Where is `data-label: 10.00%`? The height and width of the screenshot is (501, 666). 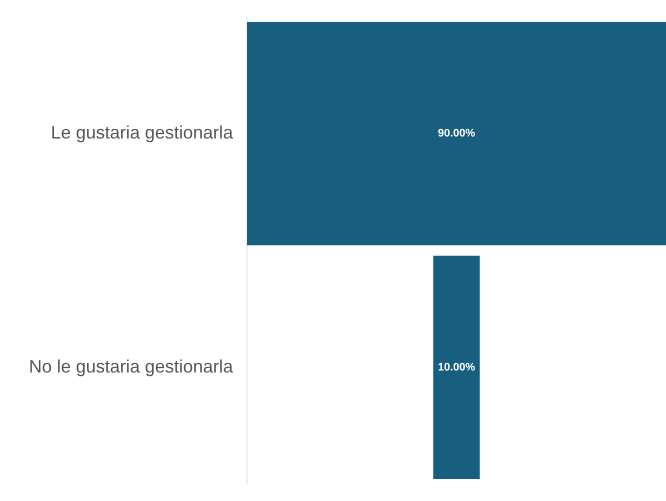 data-label: 10.00% is located at coordinates (457, 367).